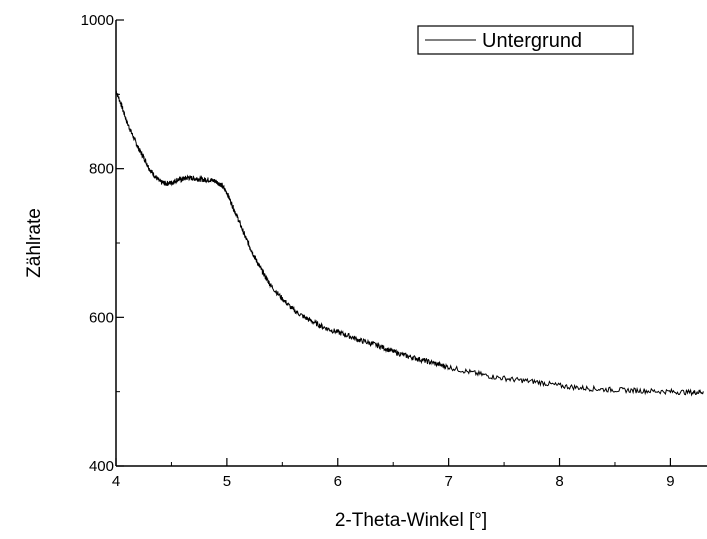 This screenshot has height=539, width=707. What do you see at coordinates (448, 481) in the screenshot?
I see `x-tick-label: 7` at bounding box center [448, 481].